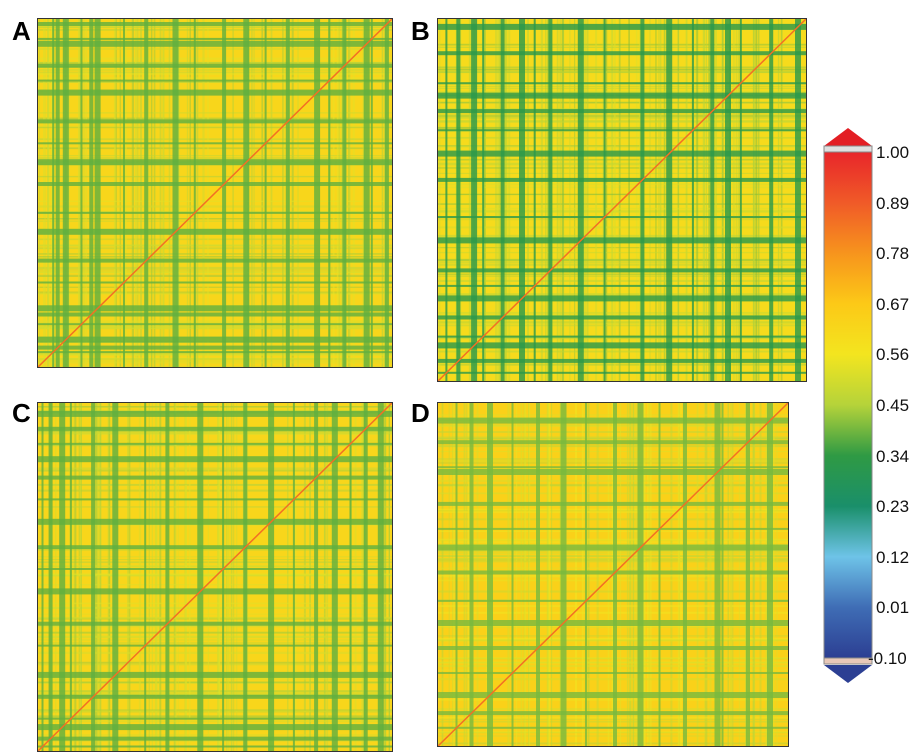 Image resolution: width=919 pixels, height=754 pixels. What do you see at coordinates (893, 456) in the screenshot?
I see `colorbar-tick-label: 0.34` at bounding box center [893, 456].